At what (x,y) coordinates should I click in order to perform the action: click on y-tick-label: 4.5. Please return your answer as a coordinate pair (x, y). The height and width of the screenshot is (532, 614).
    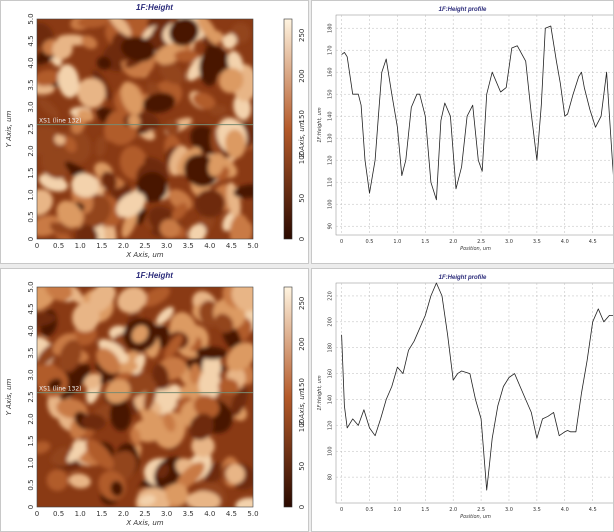
    Looking at the image, I should click on (31, 308).